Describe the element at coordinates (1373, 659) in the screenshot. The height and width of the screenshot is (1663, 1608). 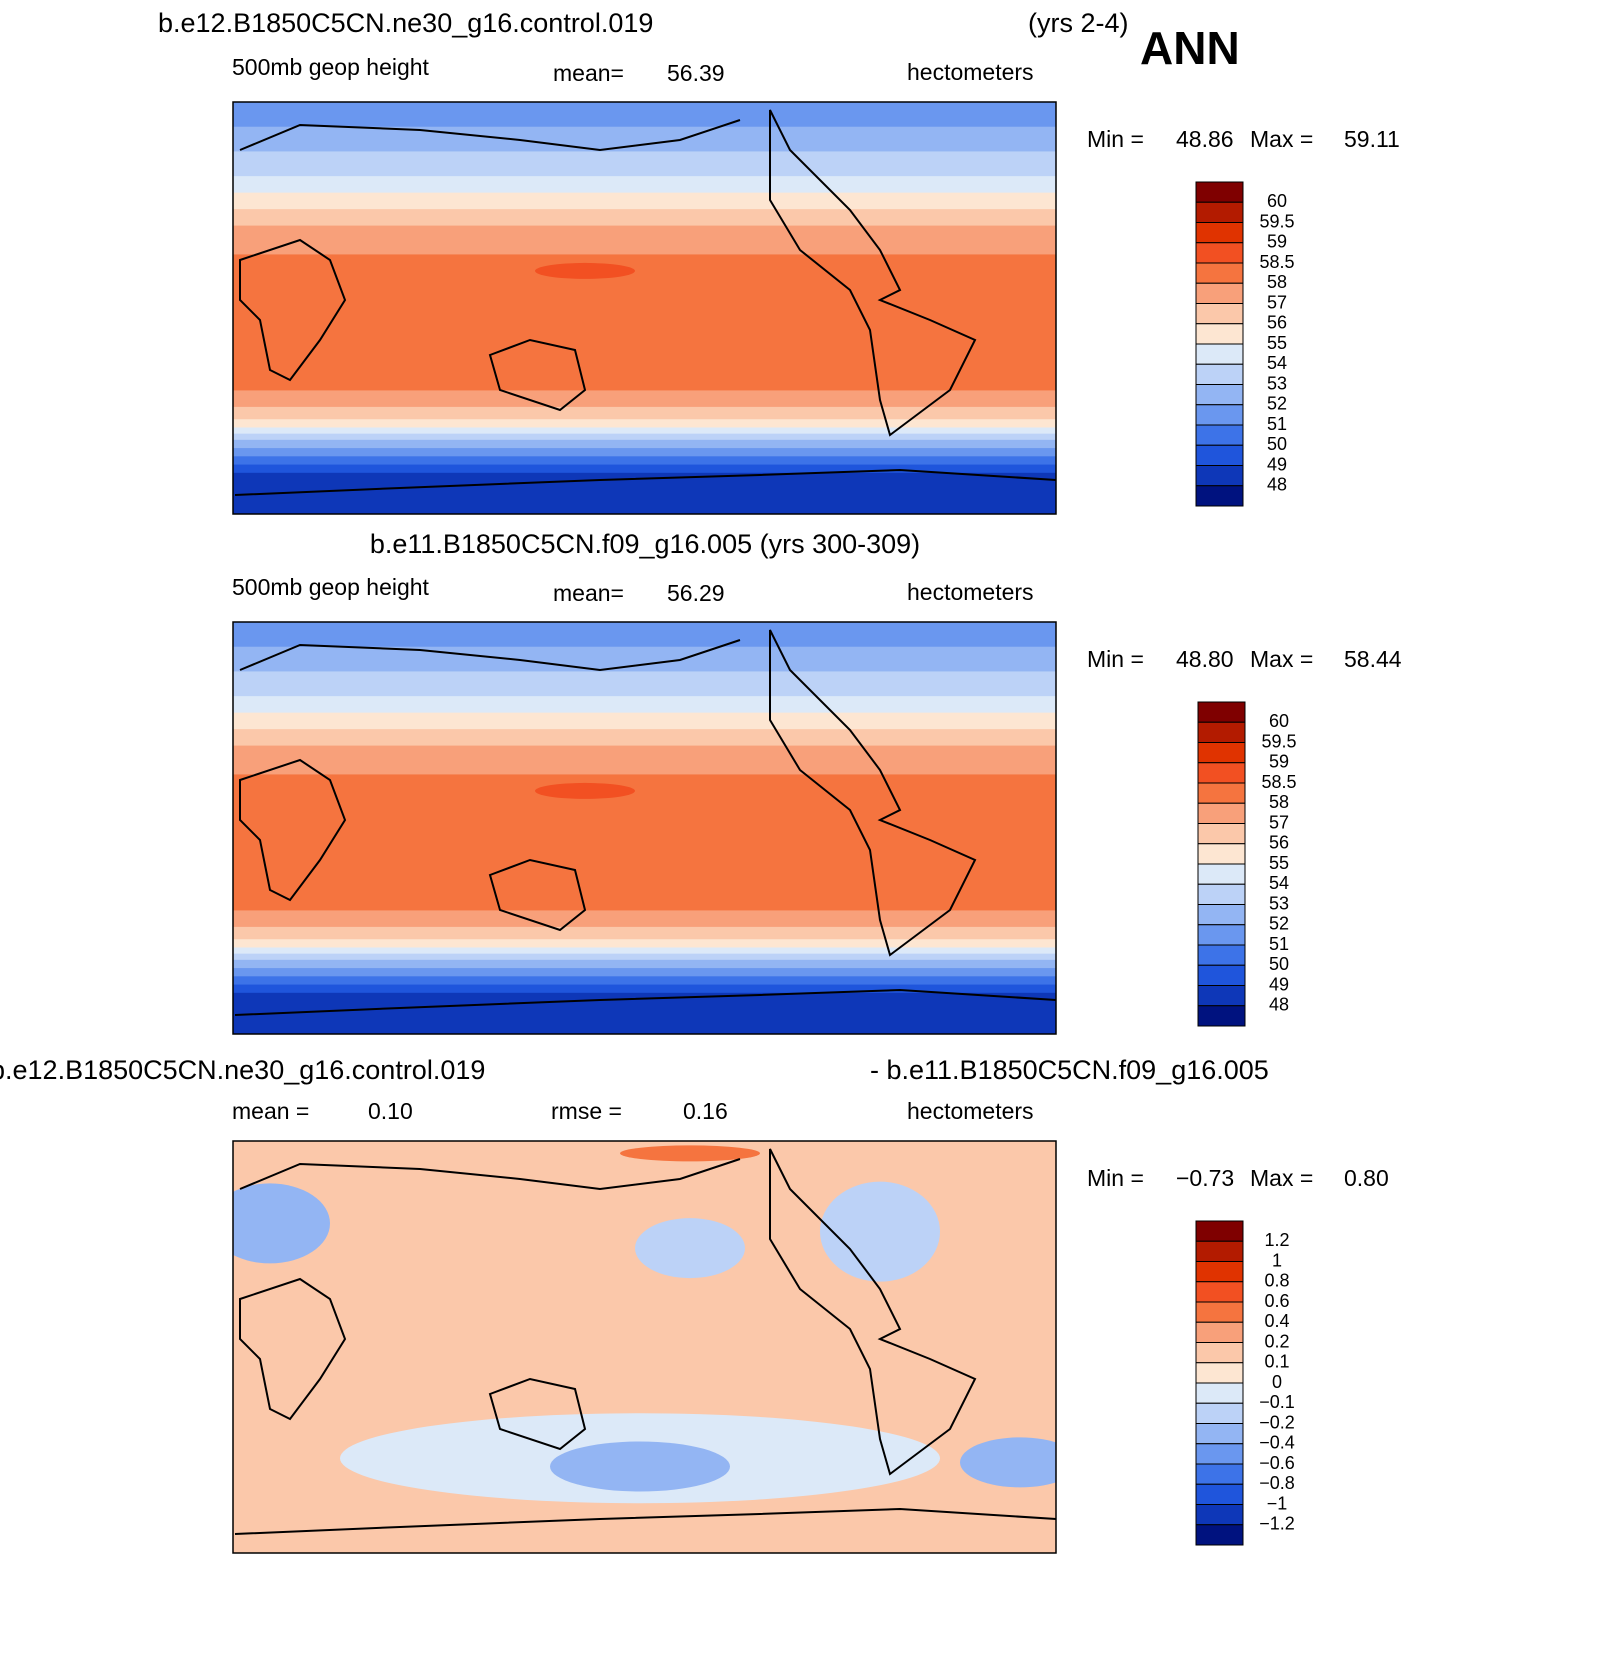
I see `max-value: 58.44` at that location.